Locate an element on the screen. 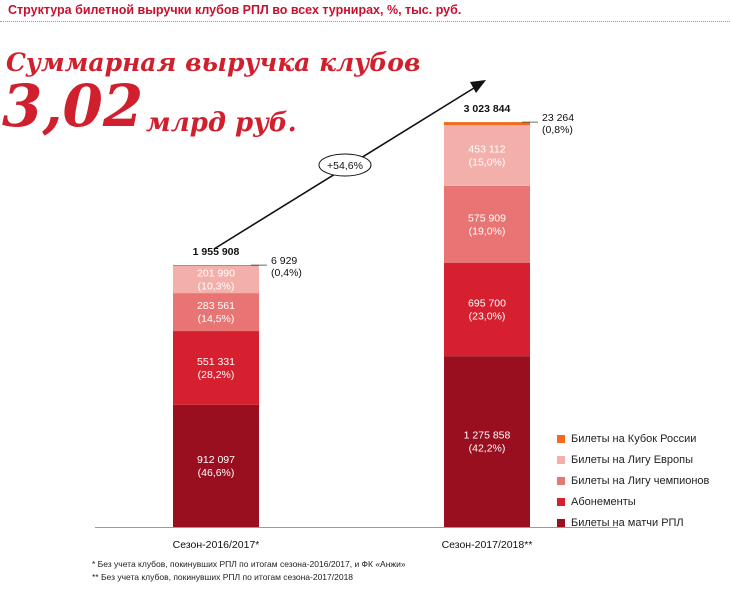  legend-item: Билеты на матчи РПЛ is located at coordinates (633, 522).